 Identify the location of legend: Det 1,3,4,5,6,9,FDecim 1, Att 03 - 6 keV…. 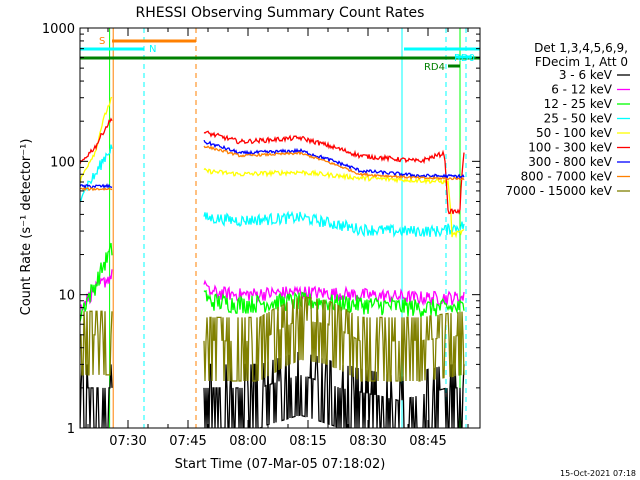
(567, 119).